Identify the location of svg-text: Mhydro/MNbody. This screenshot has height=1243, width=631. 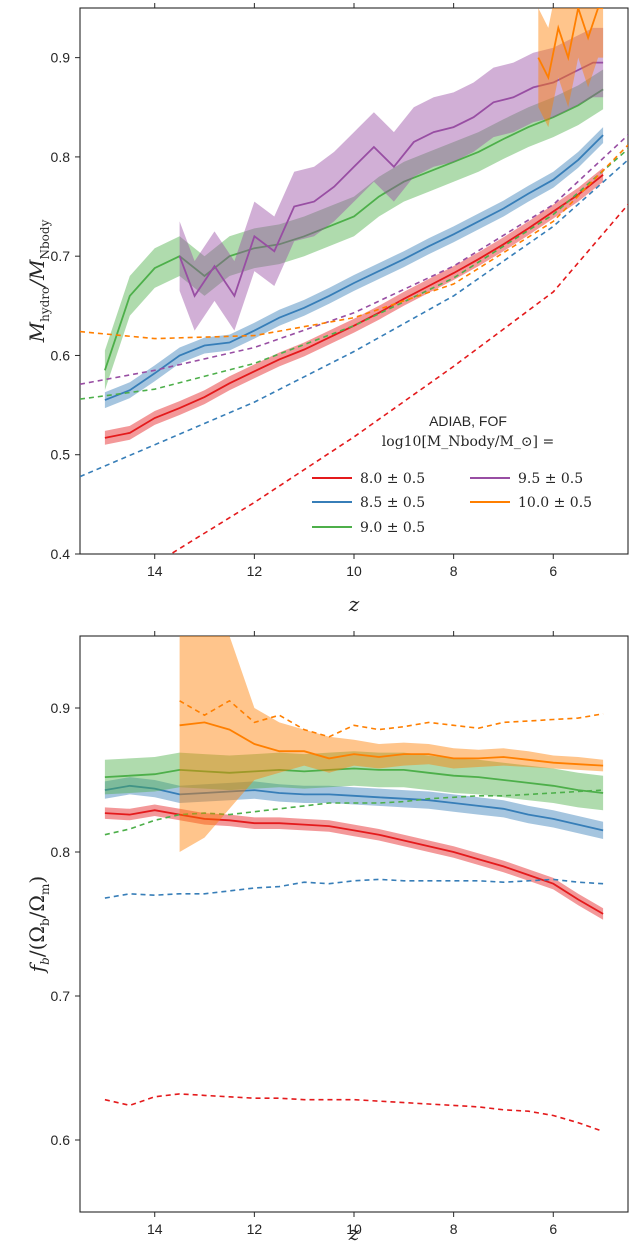
(38, 281).